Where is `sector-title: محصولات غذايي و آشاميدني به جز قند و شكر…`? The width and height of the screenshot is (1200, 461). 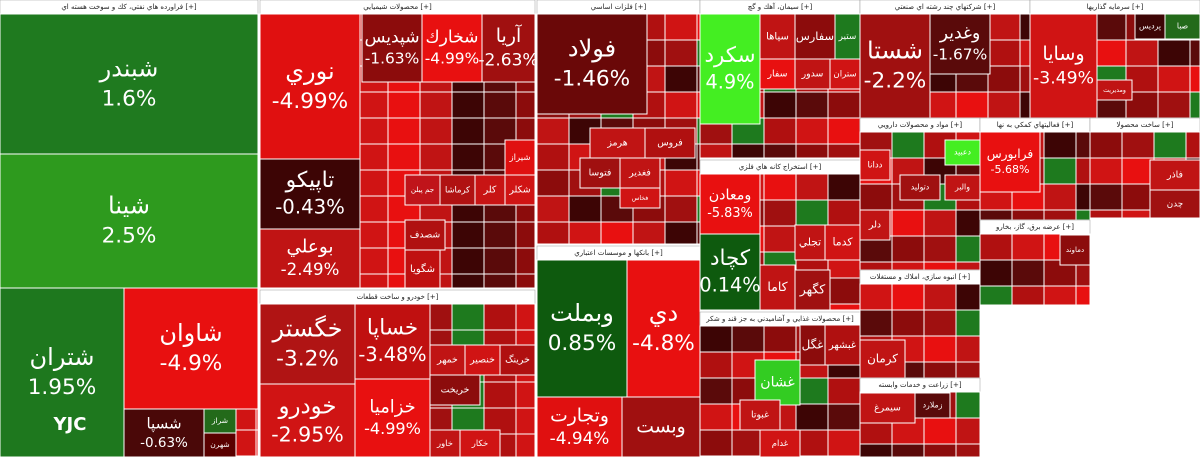
sector-title: محصولات غذايي و آشاميدني به جز قند و شكر… is located at coordinates (779, 318).